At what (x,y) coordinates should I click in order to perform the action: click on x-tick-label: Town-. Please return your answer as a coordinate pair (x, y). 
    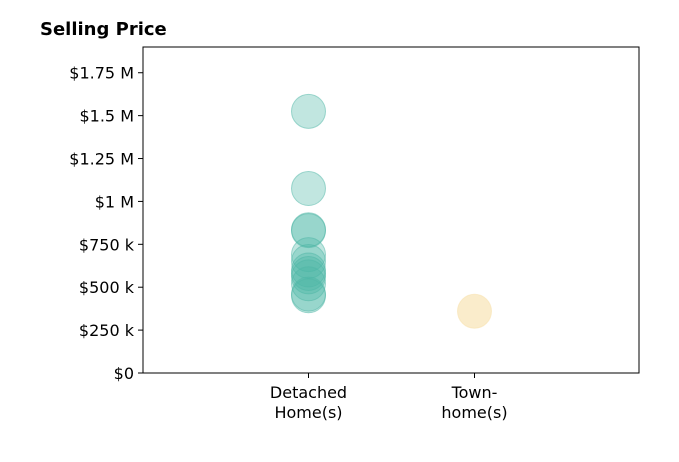
    Looking at the image, I should click on (474, 392).